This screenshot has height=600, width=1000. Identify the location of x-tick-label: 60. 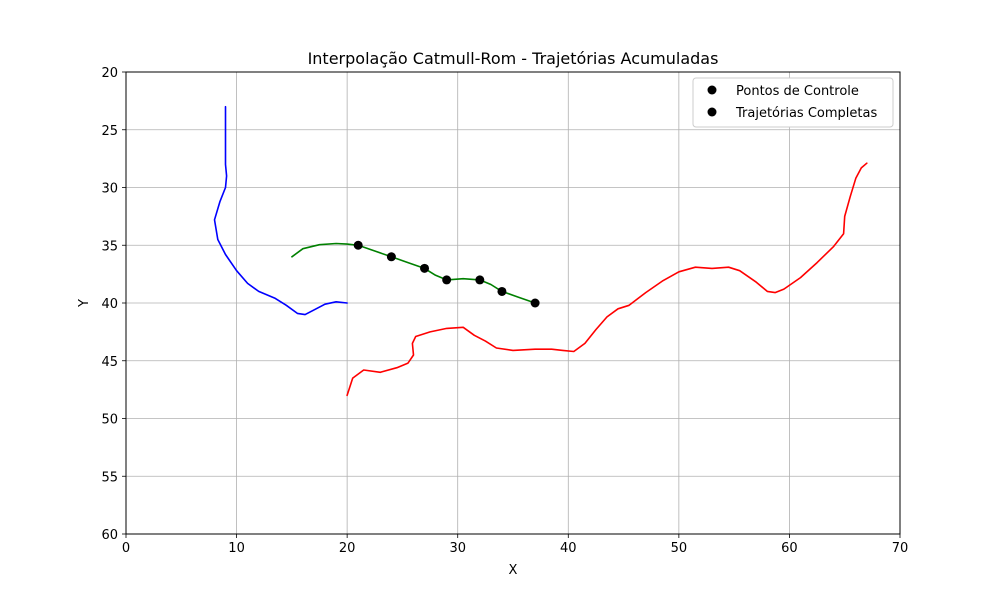
(789, 548).